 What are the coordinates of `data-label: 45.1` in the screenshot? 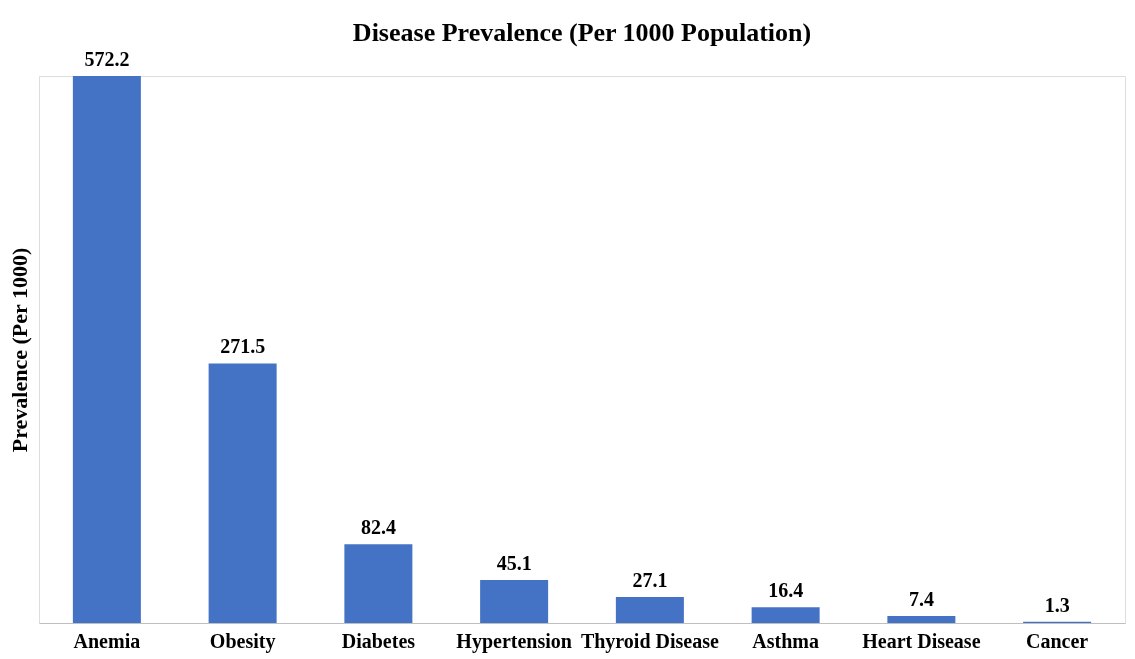 It's located at (514, 562).